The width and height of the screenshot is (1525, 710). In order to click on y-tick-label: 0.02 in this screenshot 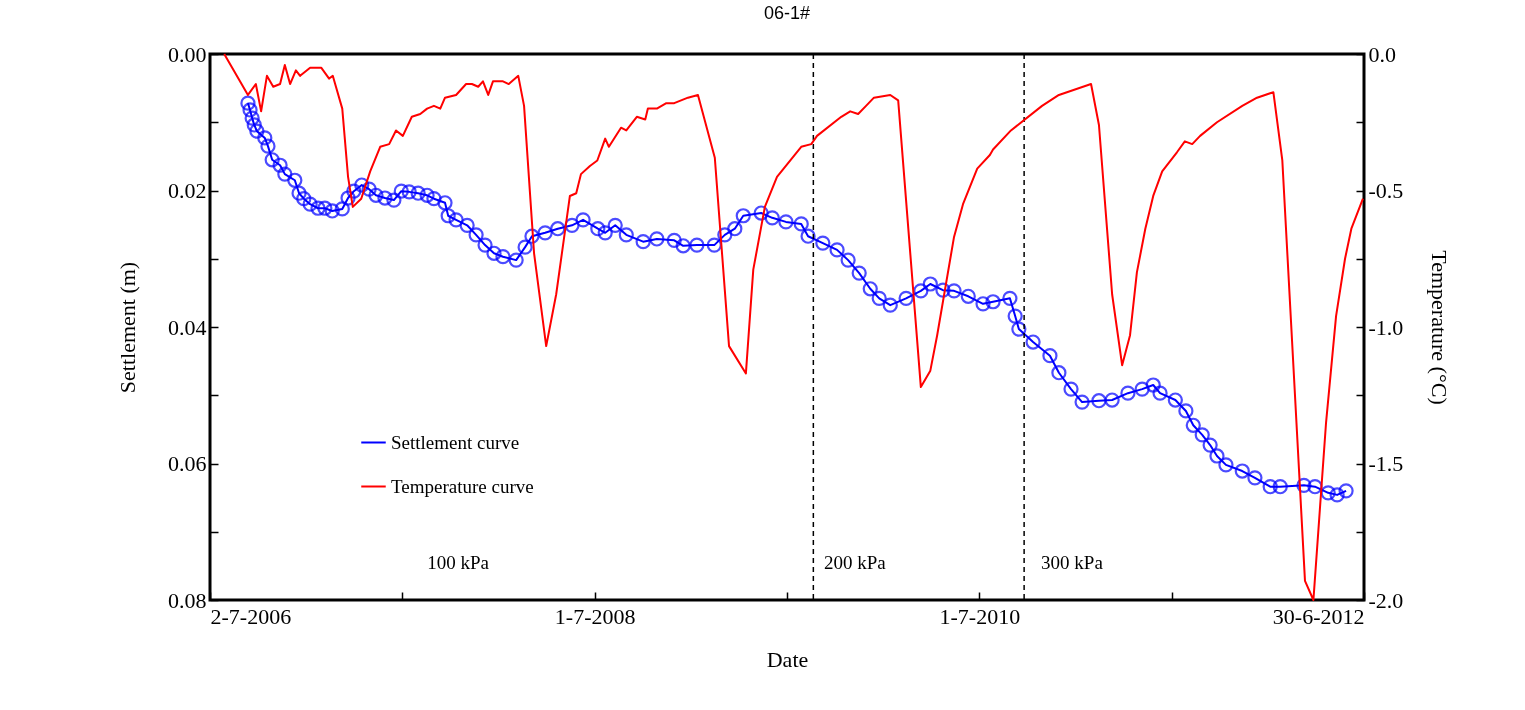, I will do `click(187, 190)`.